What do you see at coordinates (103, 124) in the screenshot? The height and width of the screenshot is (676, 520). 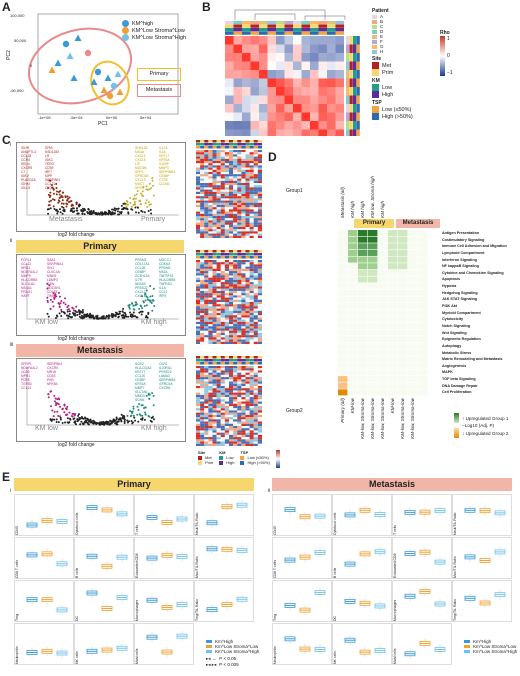 I see `x-axis-label: PC1` at bounding box center [103, 124].